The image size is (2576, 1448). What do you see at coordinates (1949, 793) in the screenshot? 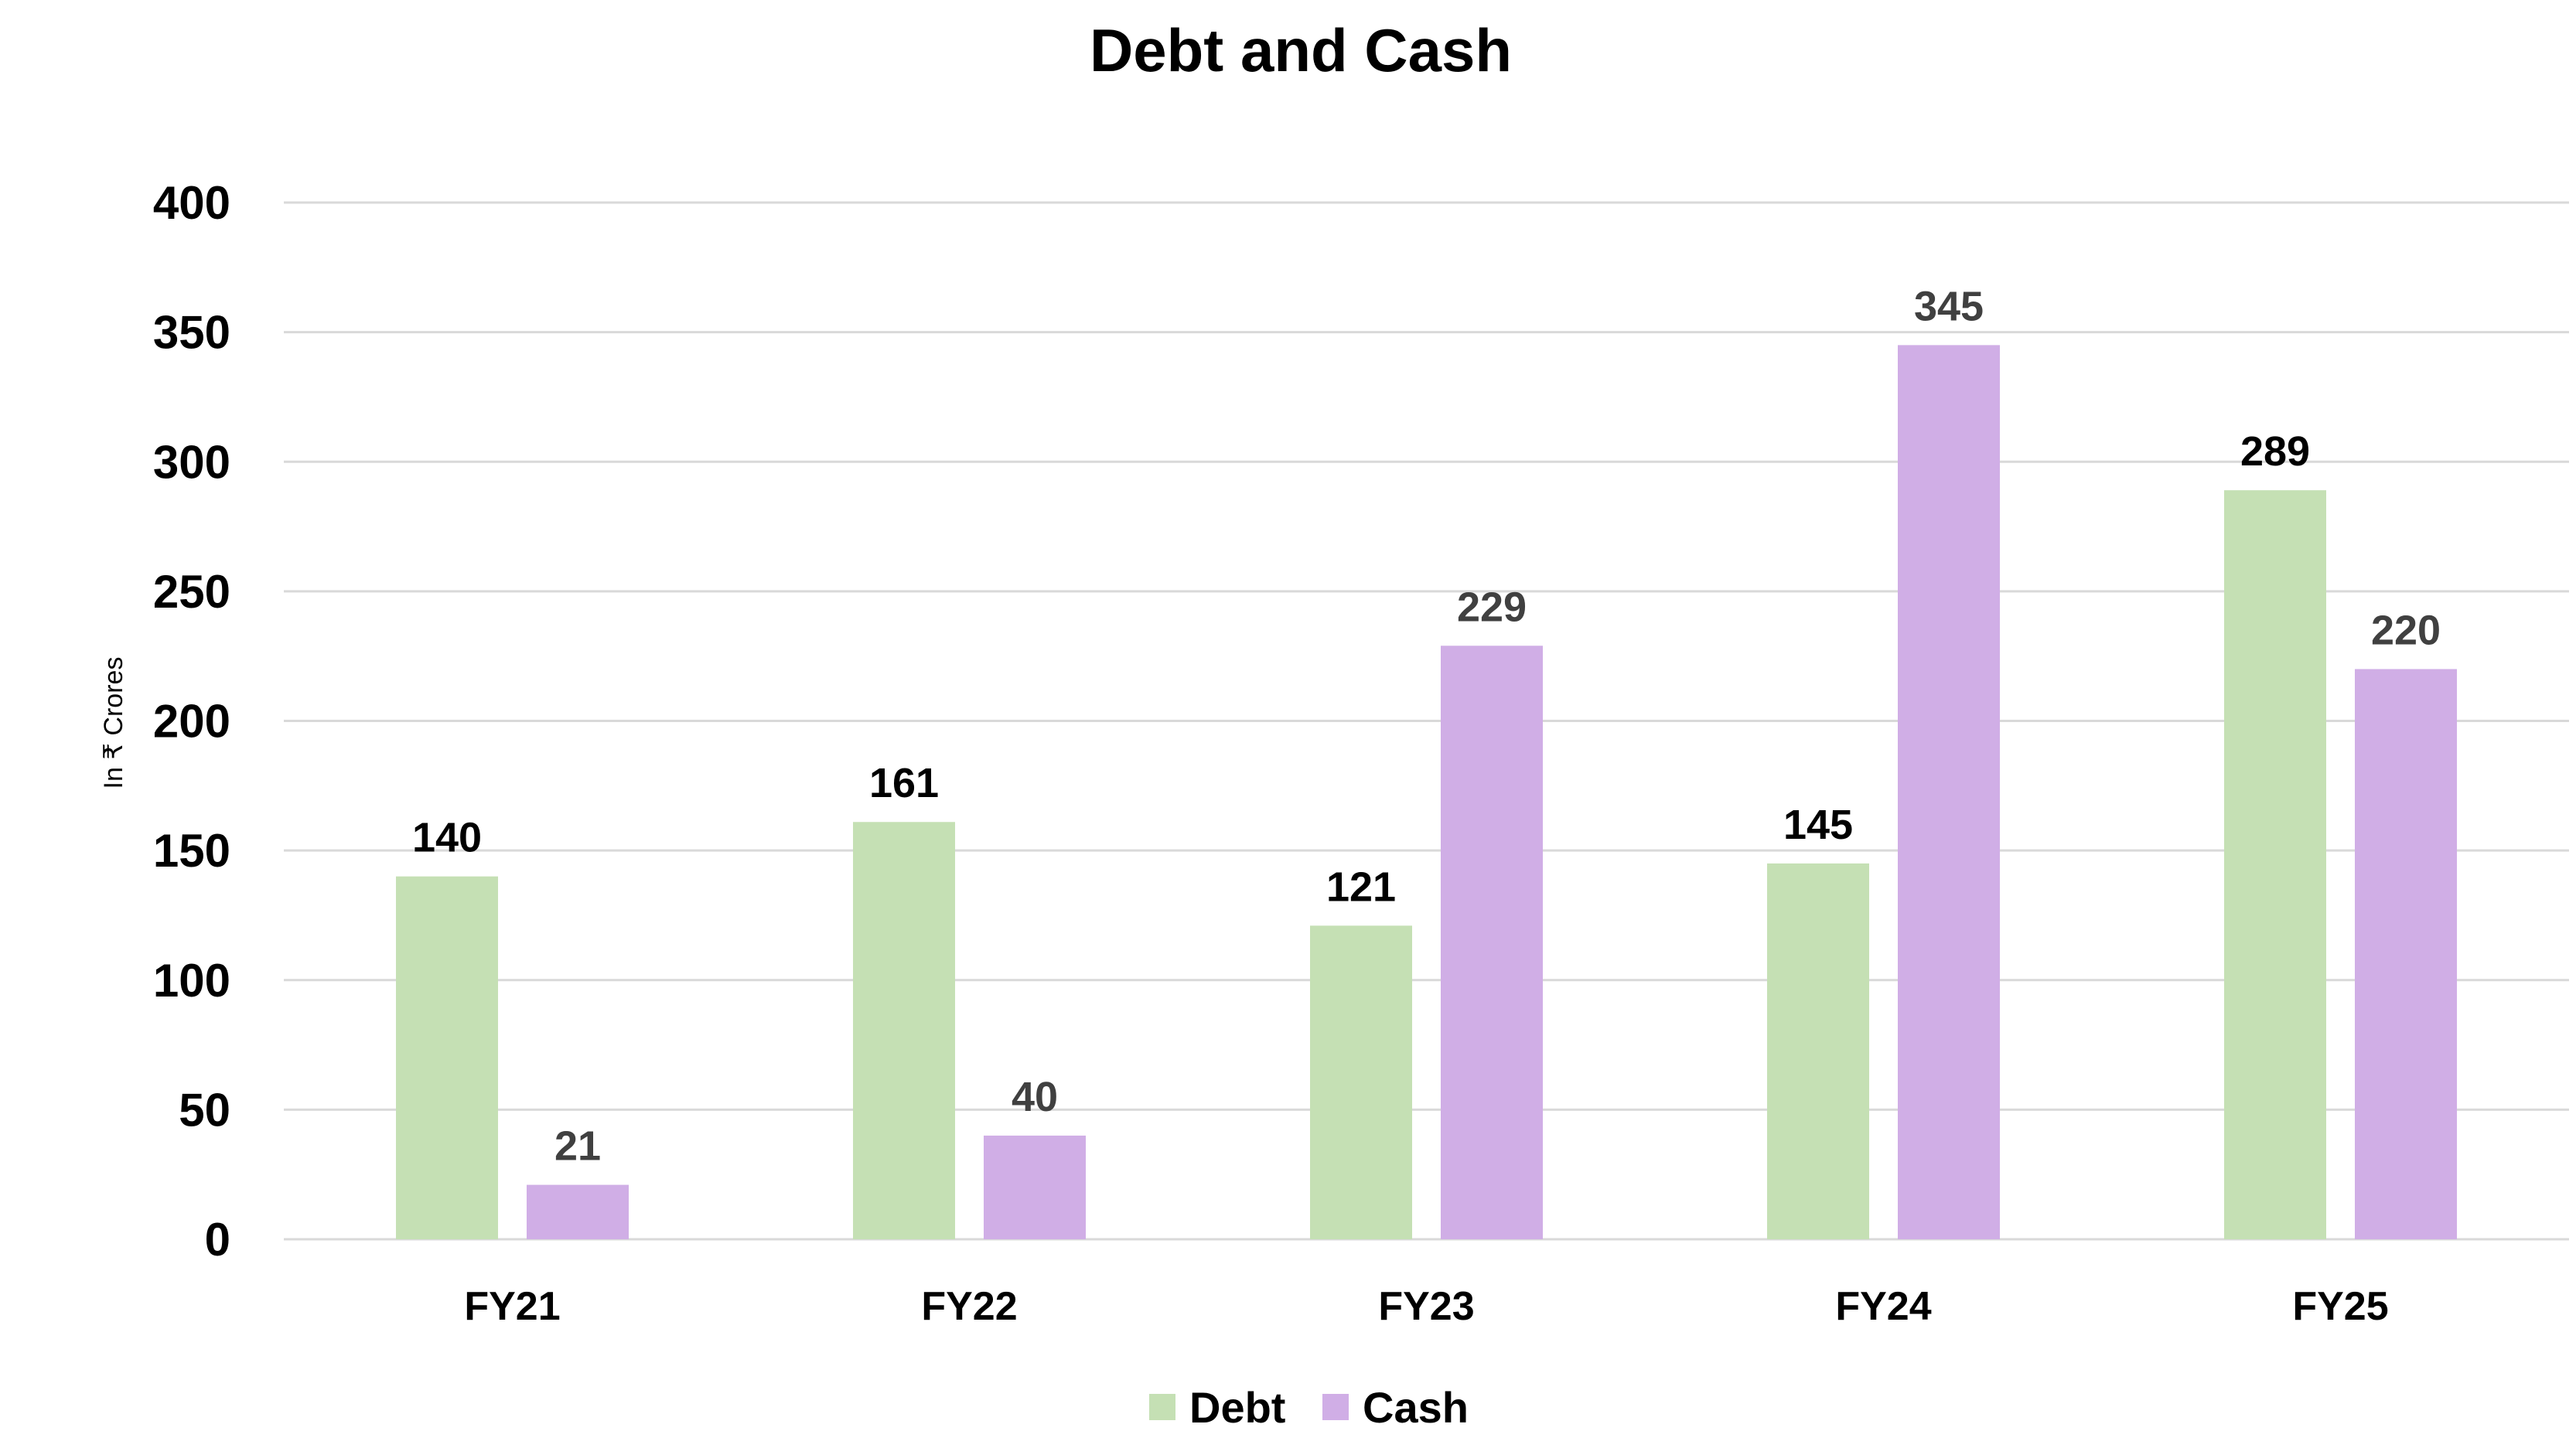
I see `bar-cash-fy24` at bounding box center [1949, 793].